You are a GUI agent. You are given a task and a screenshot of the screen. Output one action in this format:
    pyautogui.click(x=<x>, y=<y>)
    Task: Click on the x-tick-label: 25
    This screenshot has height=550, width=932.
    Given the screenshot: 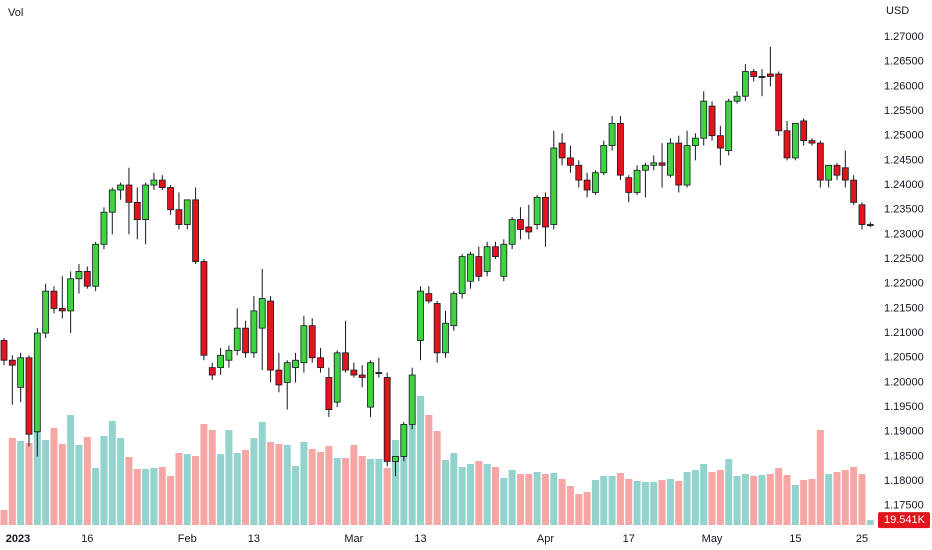 What is the action you would take?
    pyautogui.click(x=862, y=539)
    